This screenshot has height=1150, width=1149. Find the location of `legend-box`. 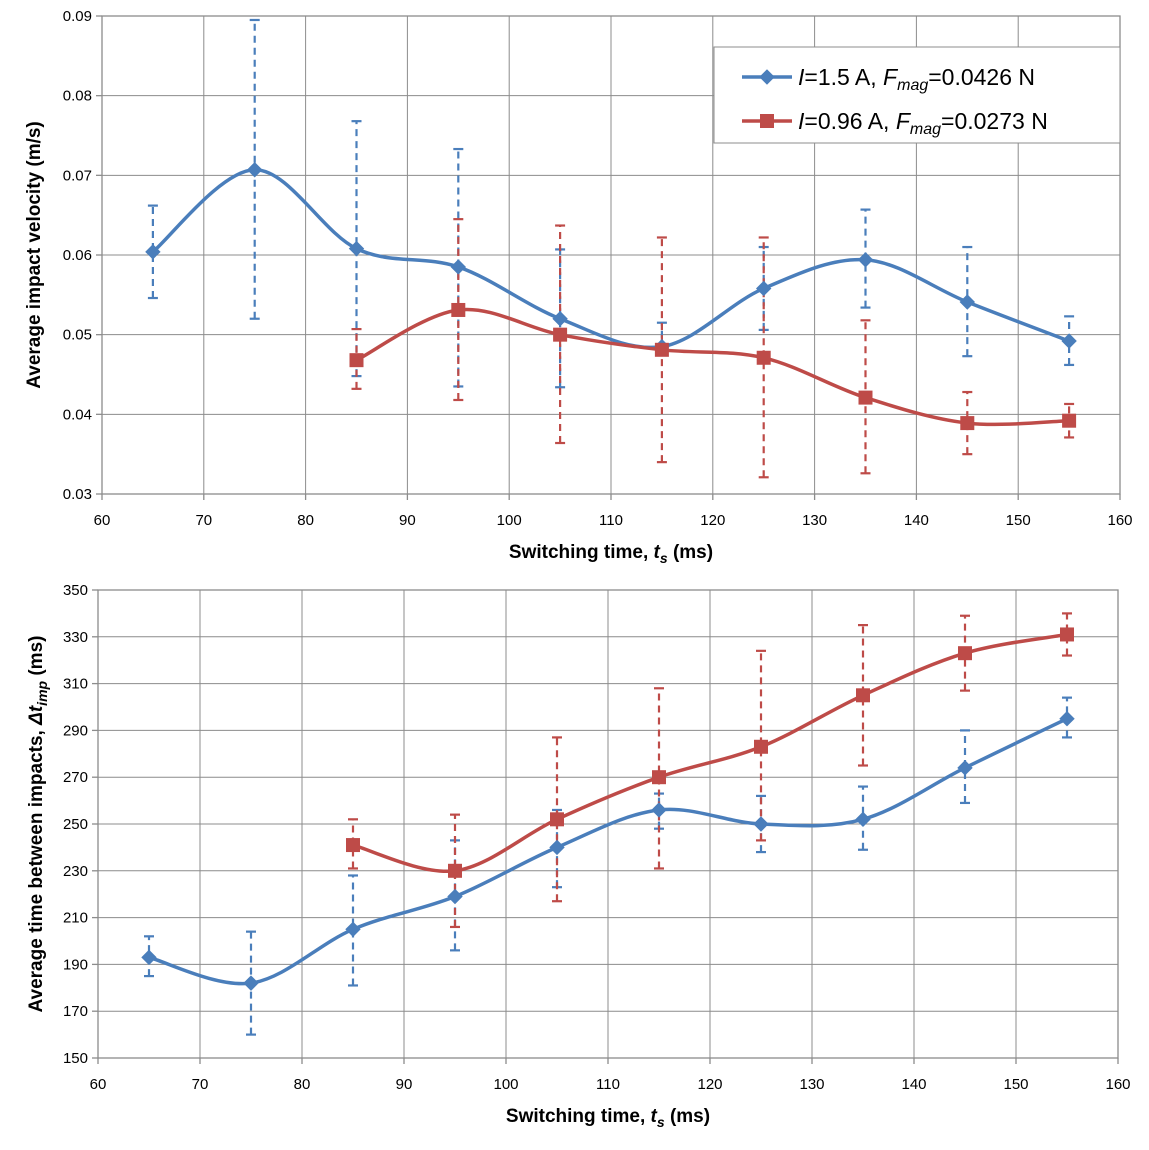

legend-box is located at coordinates (917, 95).